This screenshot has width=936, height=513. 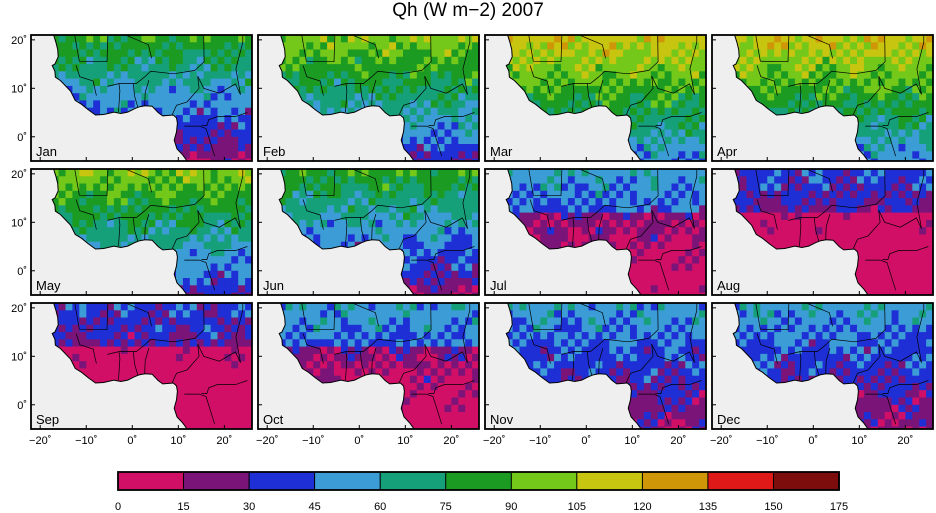 I want to click on colorbar-tick-label: 15, so click(x=183, y=507).